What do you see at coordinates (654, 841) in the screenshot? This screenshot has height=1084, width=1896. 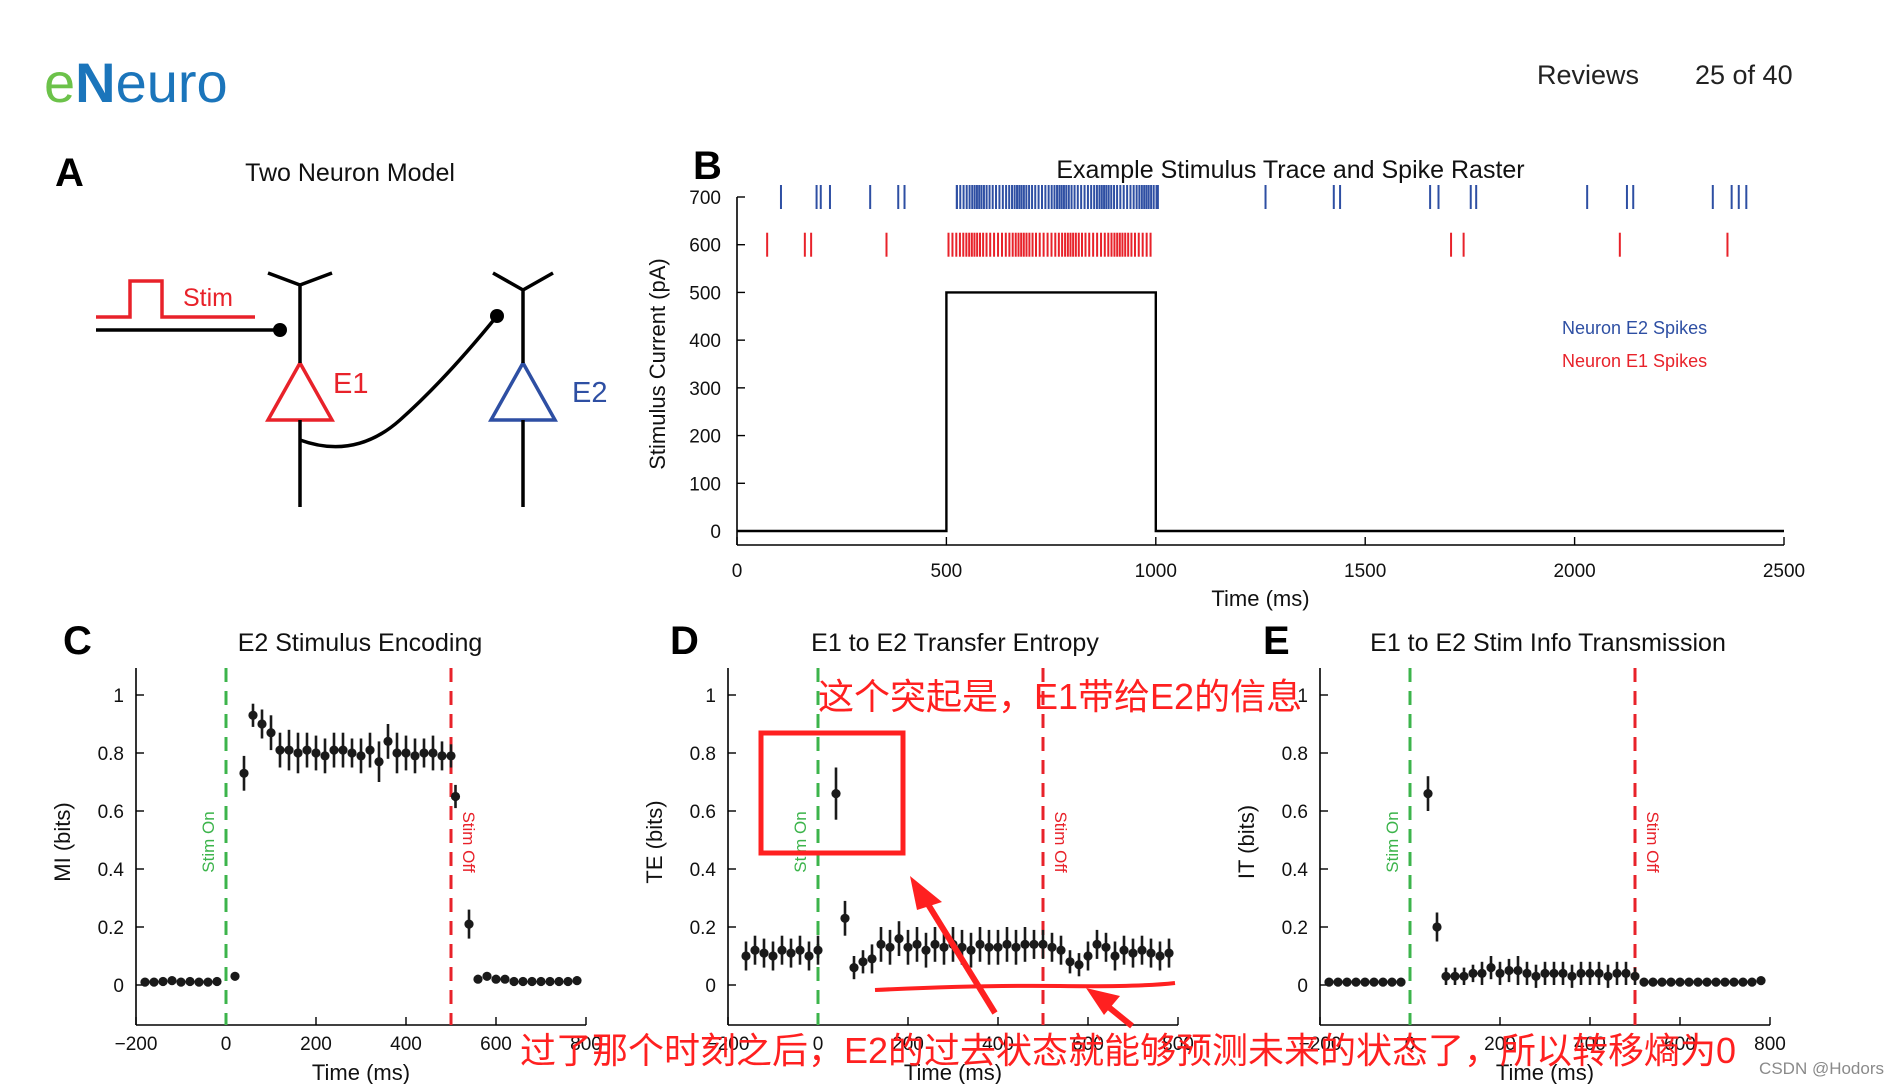 I see `y-axis-label: TE (bits)` at bounding box center [654, 841].